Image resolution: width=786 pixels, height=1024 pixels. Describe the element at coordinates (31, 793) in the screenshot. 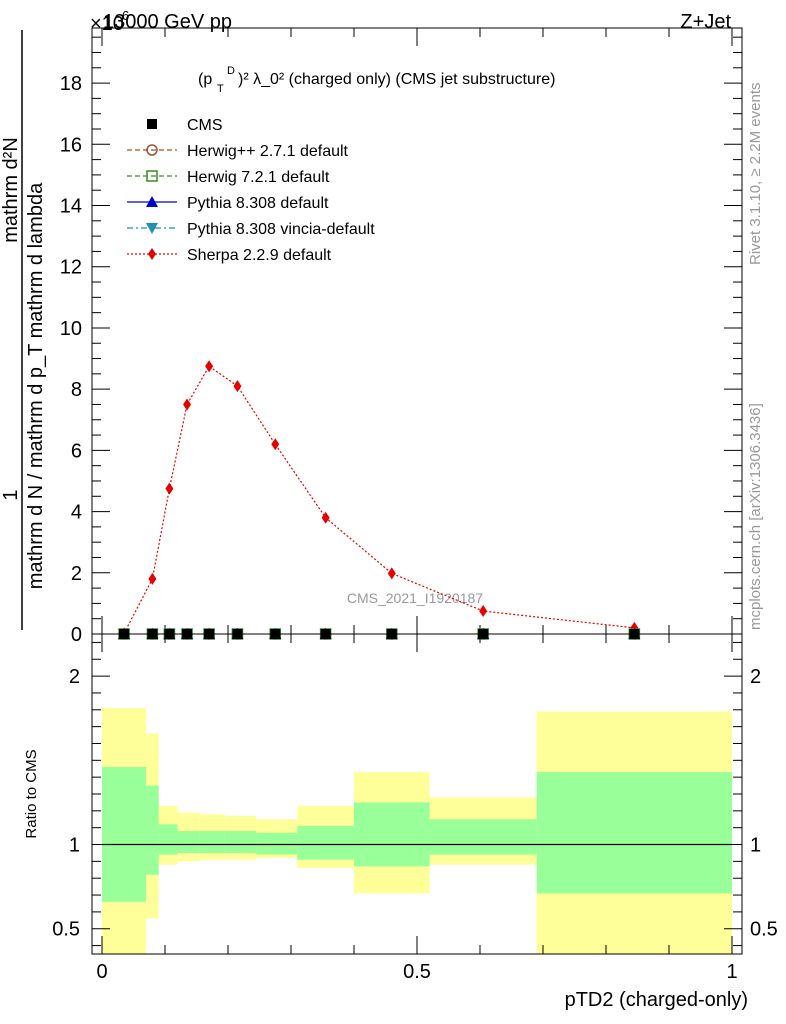

I see `ratio-y-axis-label: Ratio to CMS` at that location.